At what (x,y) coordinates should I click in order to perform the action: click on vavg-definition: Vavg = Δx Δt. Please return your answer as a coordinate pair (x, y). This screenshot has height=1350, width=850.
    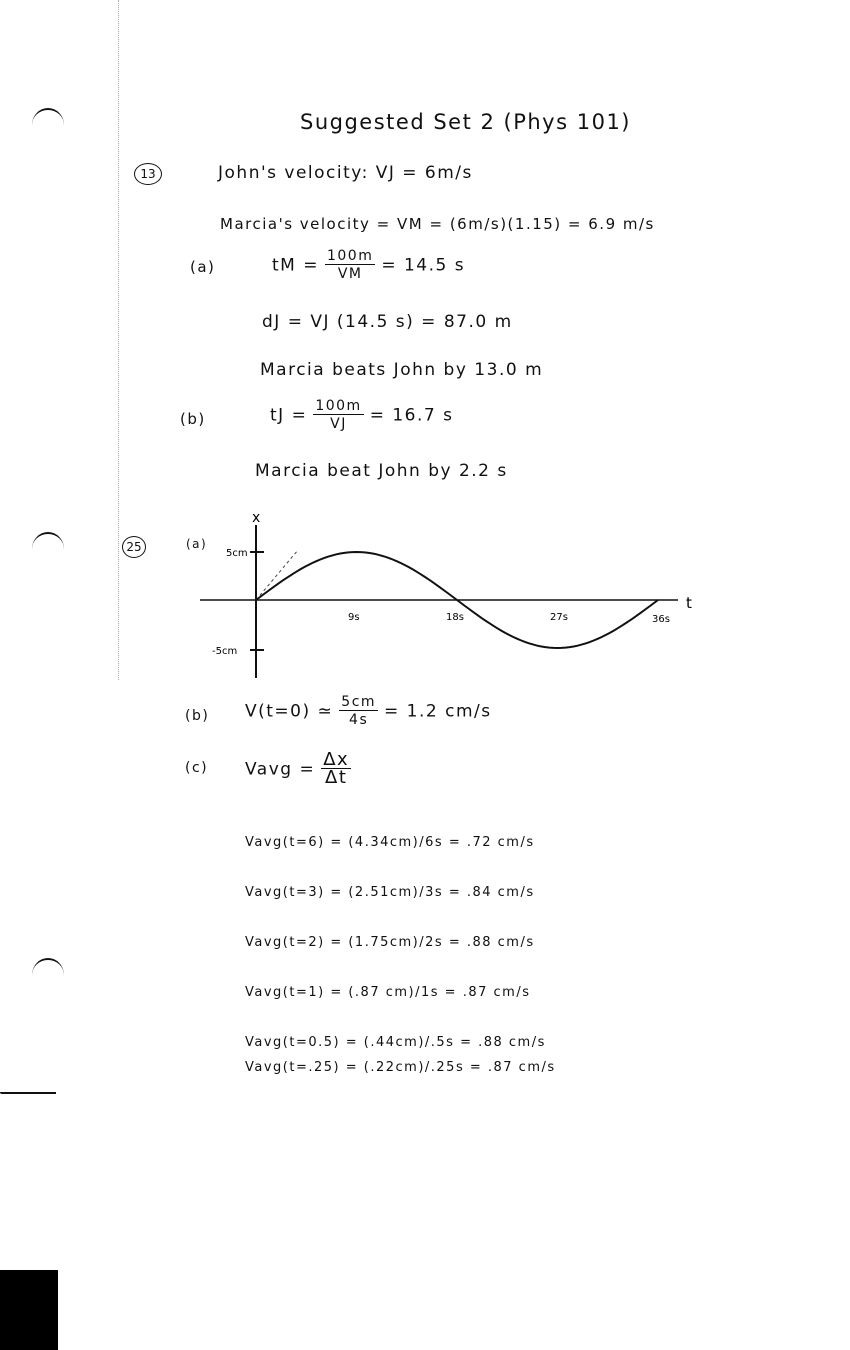
    Looking at the image, I should click on (301, 768).